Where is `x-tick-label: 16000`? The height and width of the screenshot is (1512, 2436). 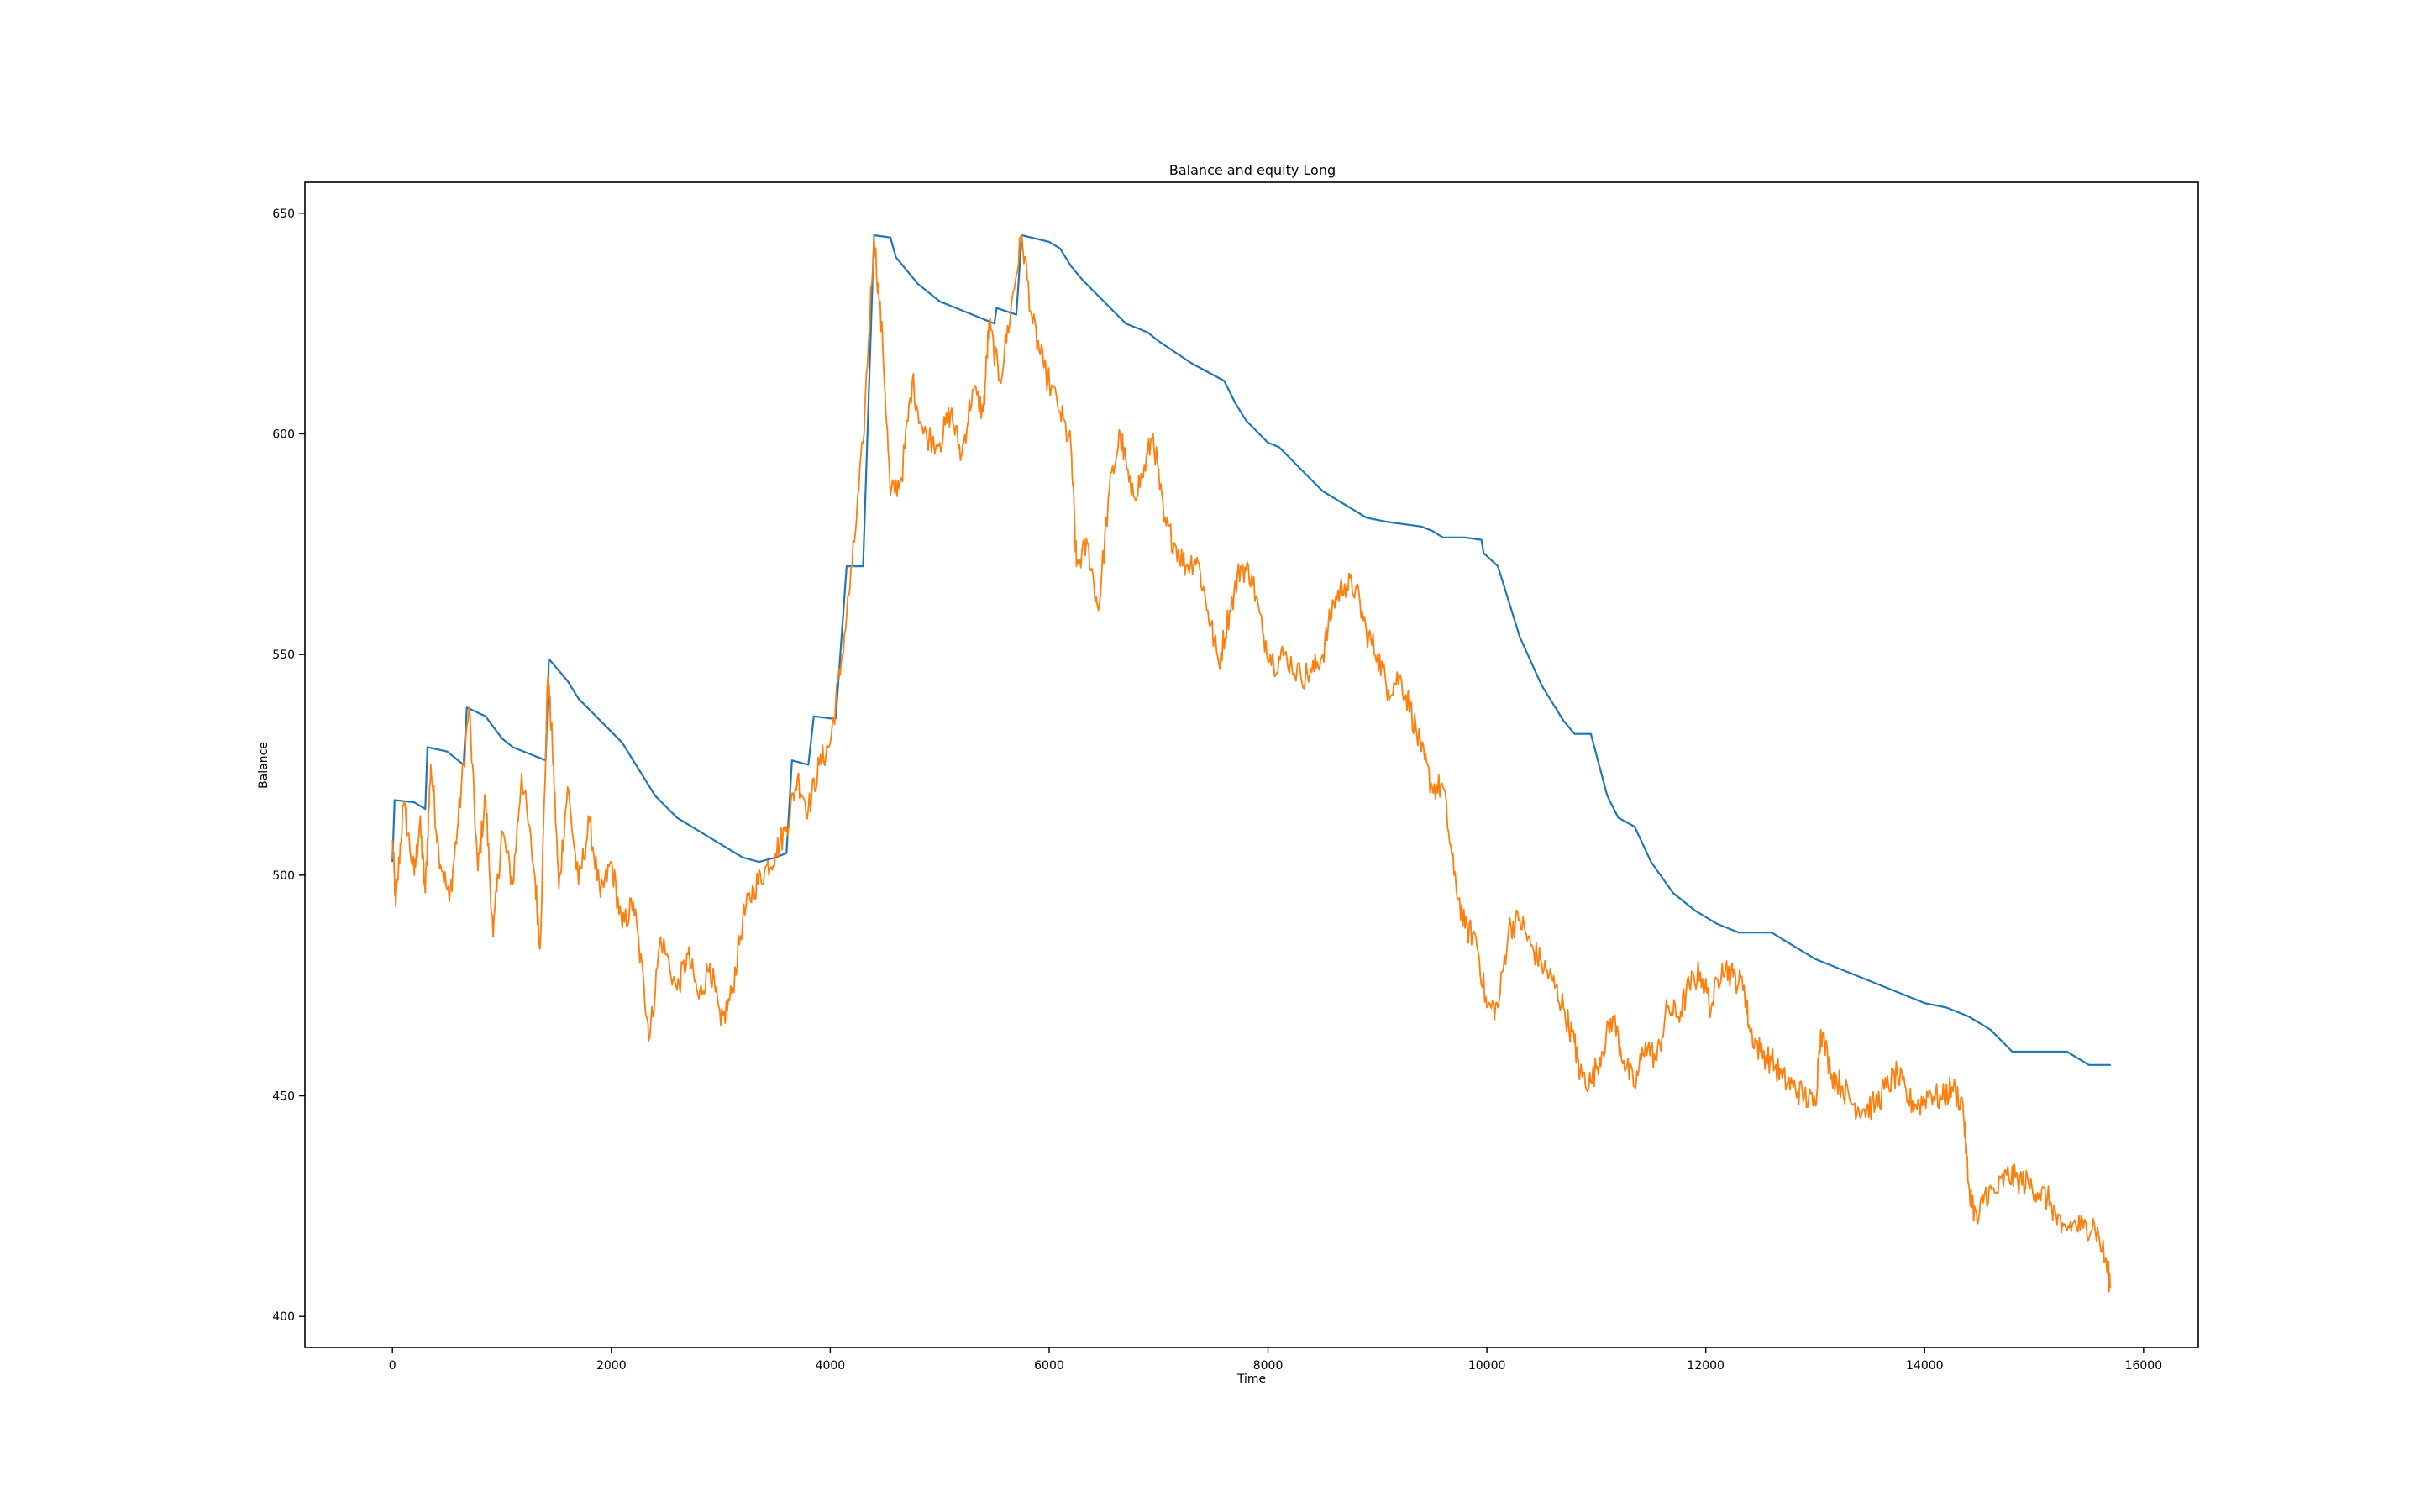
x-tick-label: 16000 is located at coordinates (2144, 1366).